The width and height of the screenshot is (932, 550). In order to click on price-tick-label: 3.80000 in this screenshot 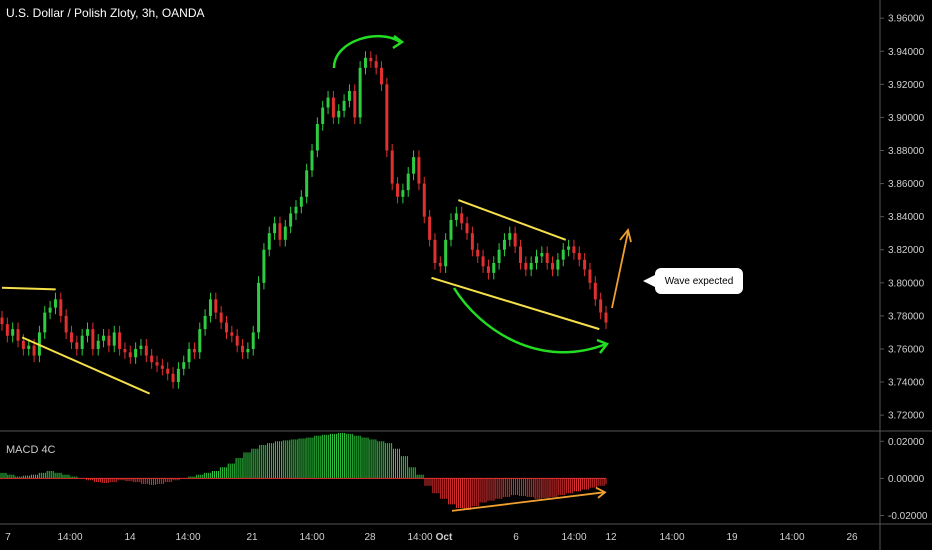, I will do `click(906, 283)`.